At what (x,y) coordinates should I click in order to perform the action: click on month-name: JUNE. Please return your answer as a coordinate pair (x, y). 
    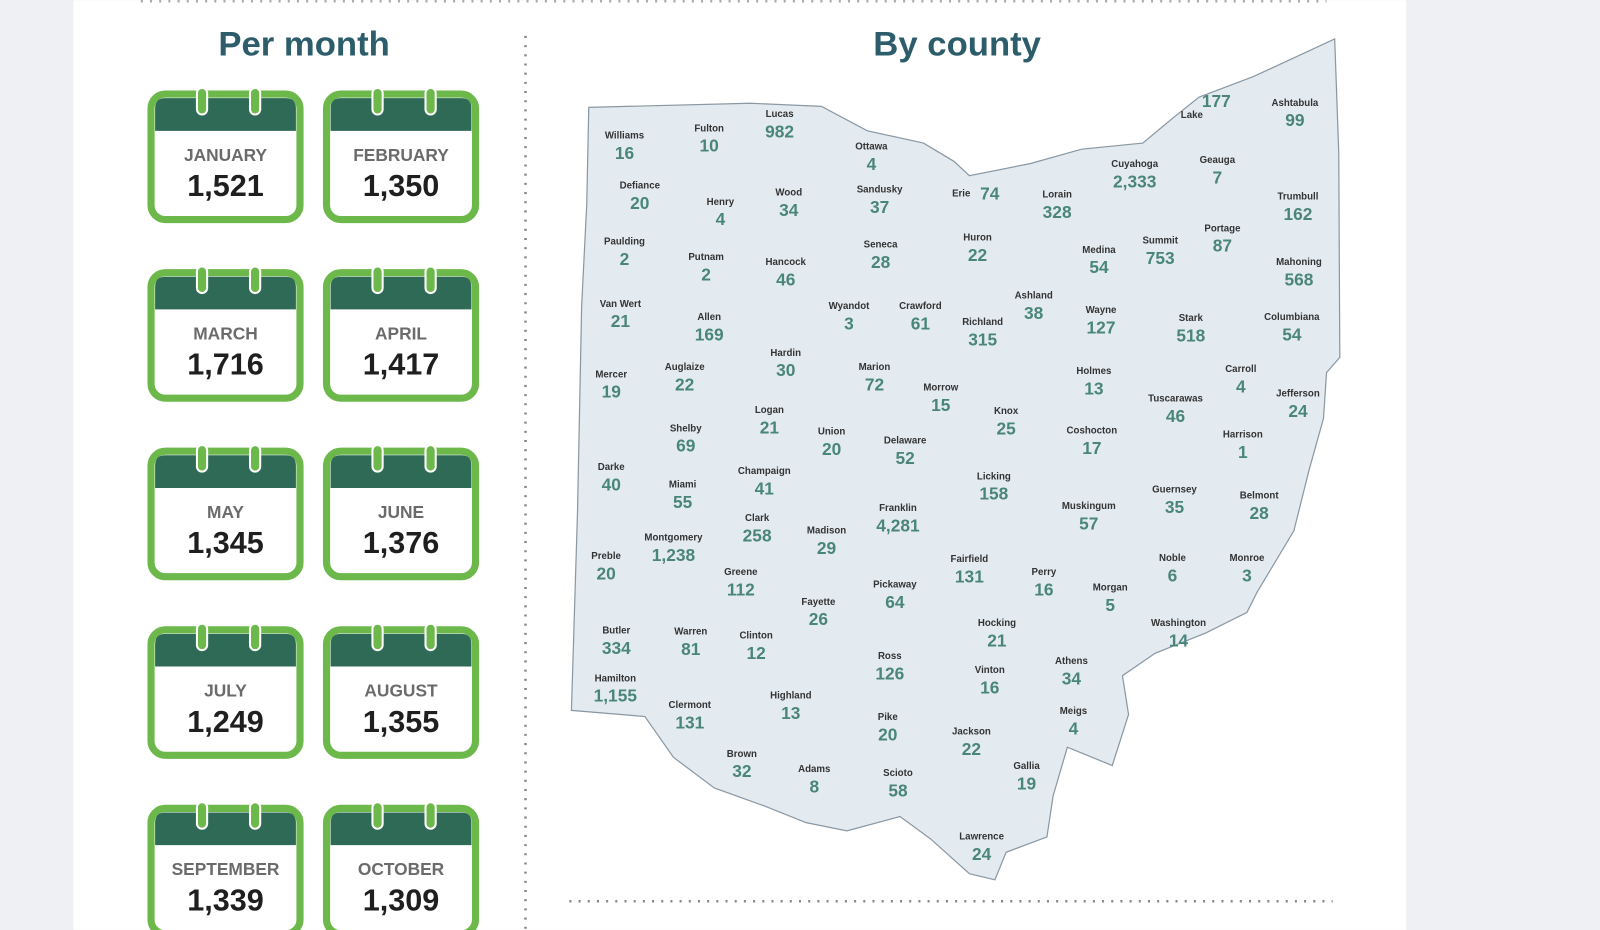
    Looking at the image, I should click on (401, 512).